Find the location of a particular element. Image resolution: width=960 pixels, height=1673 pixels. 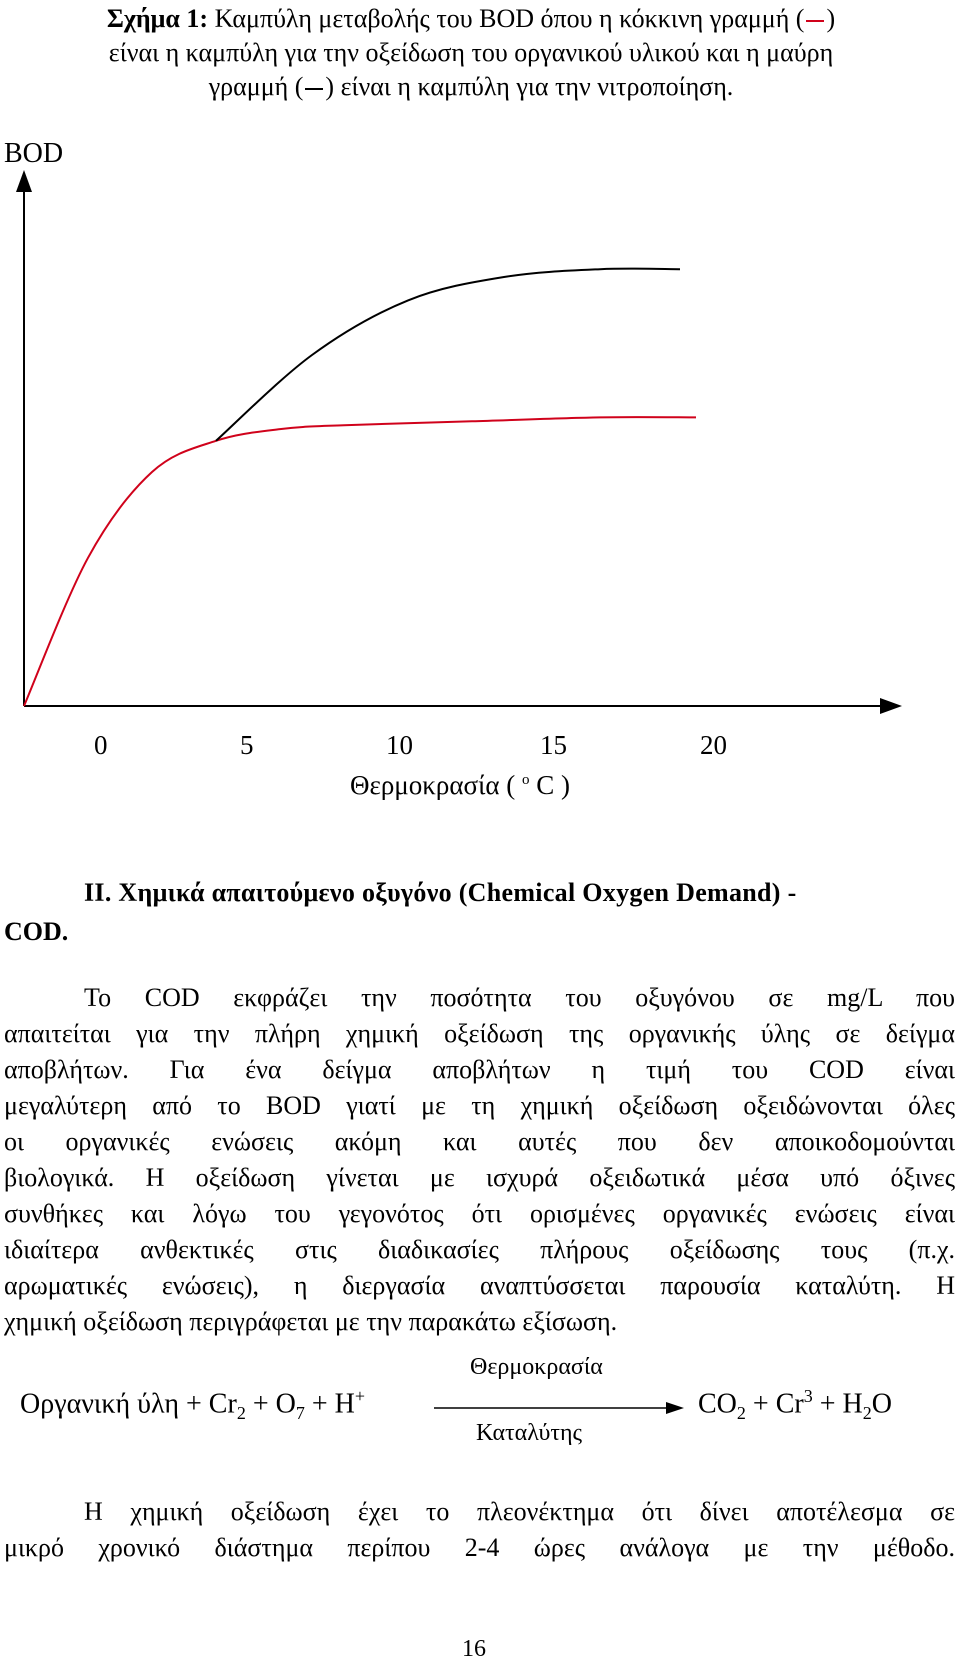

red-line-legend-icon is located at coordinates (815, 21).